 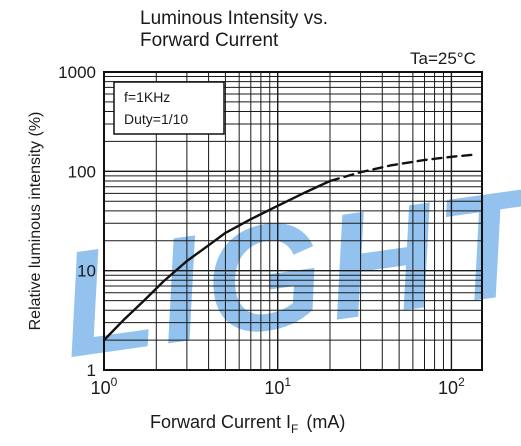 I want to click on y-tick-label-0: 1, so click(x=91, y=370).